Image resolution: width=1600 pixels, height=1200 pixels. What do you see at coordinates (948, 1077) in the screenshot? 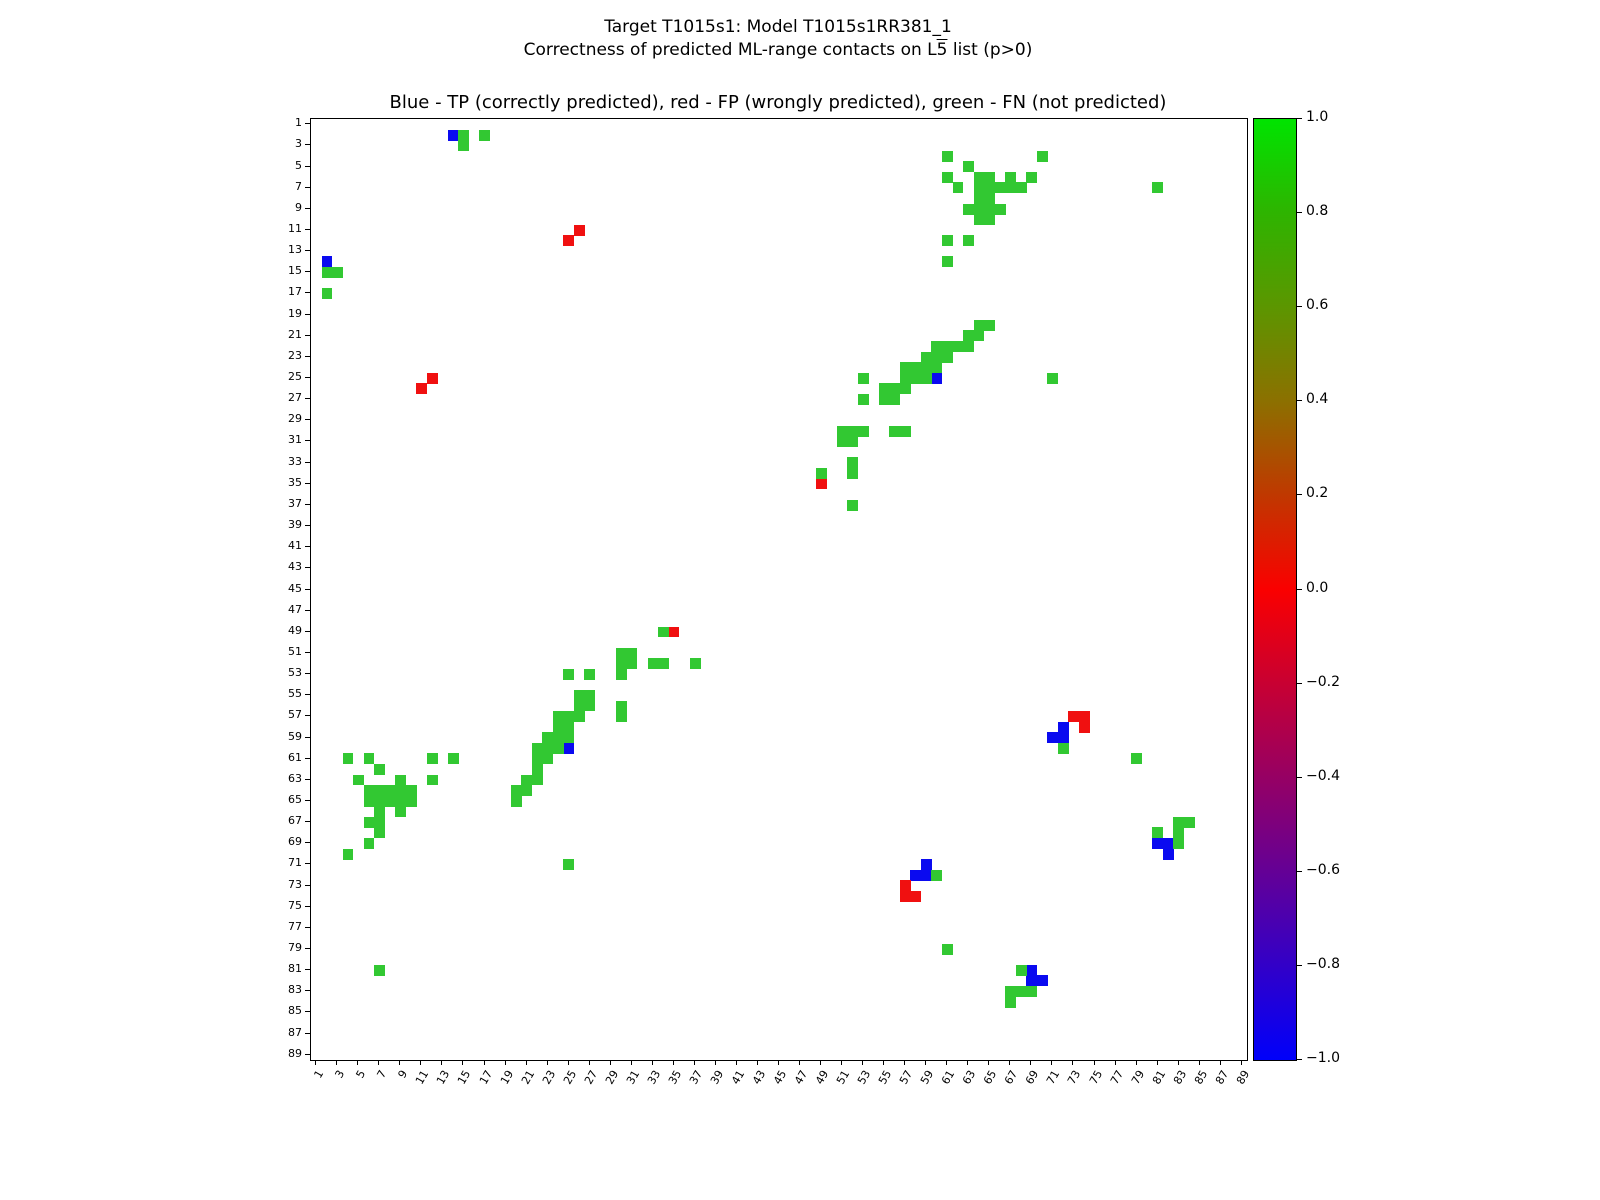
I see `x-tick-label: 61` at bounding box center [948, 1077].